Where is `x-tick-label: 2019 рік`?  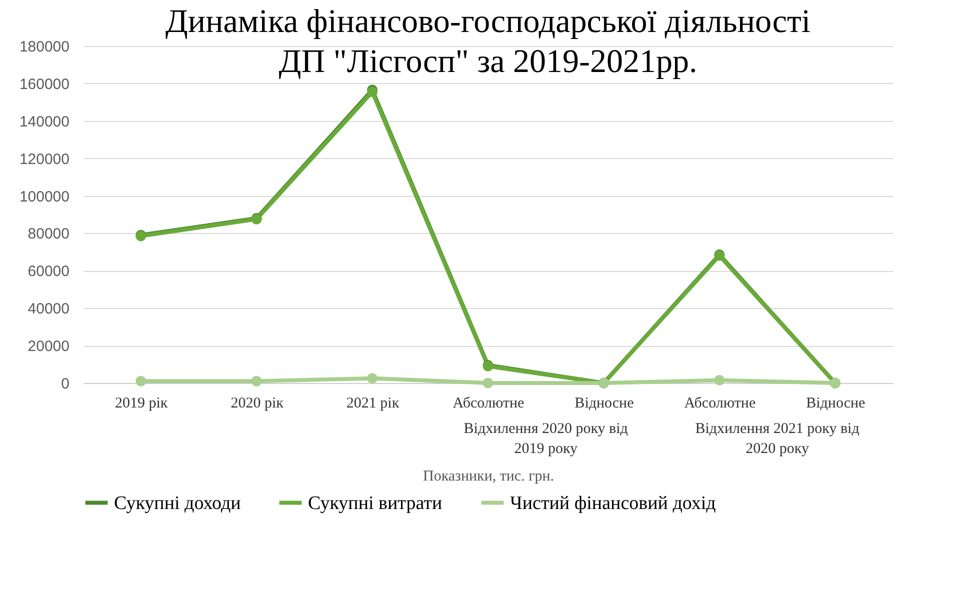 x-tick-label: 2019 рік is located at coordinates (141, 404).